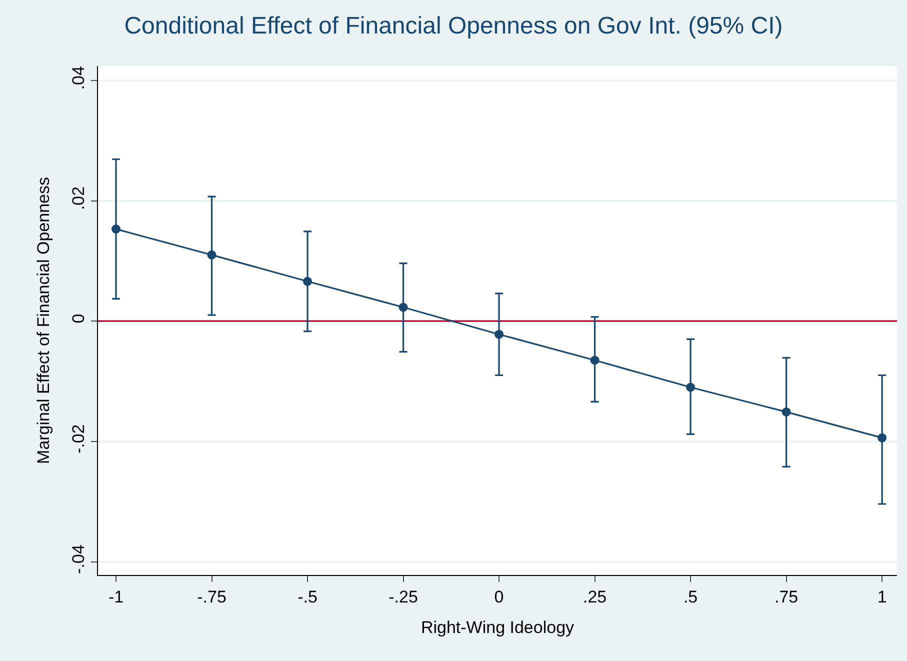  I want to click on y-tick-label: 0, so click(78, 319).